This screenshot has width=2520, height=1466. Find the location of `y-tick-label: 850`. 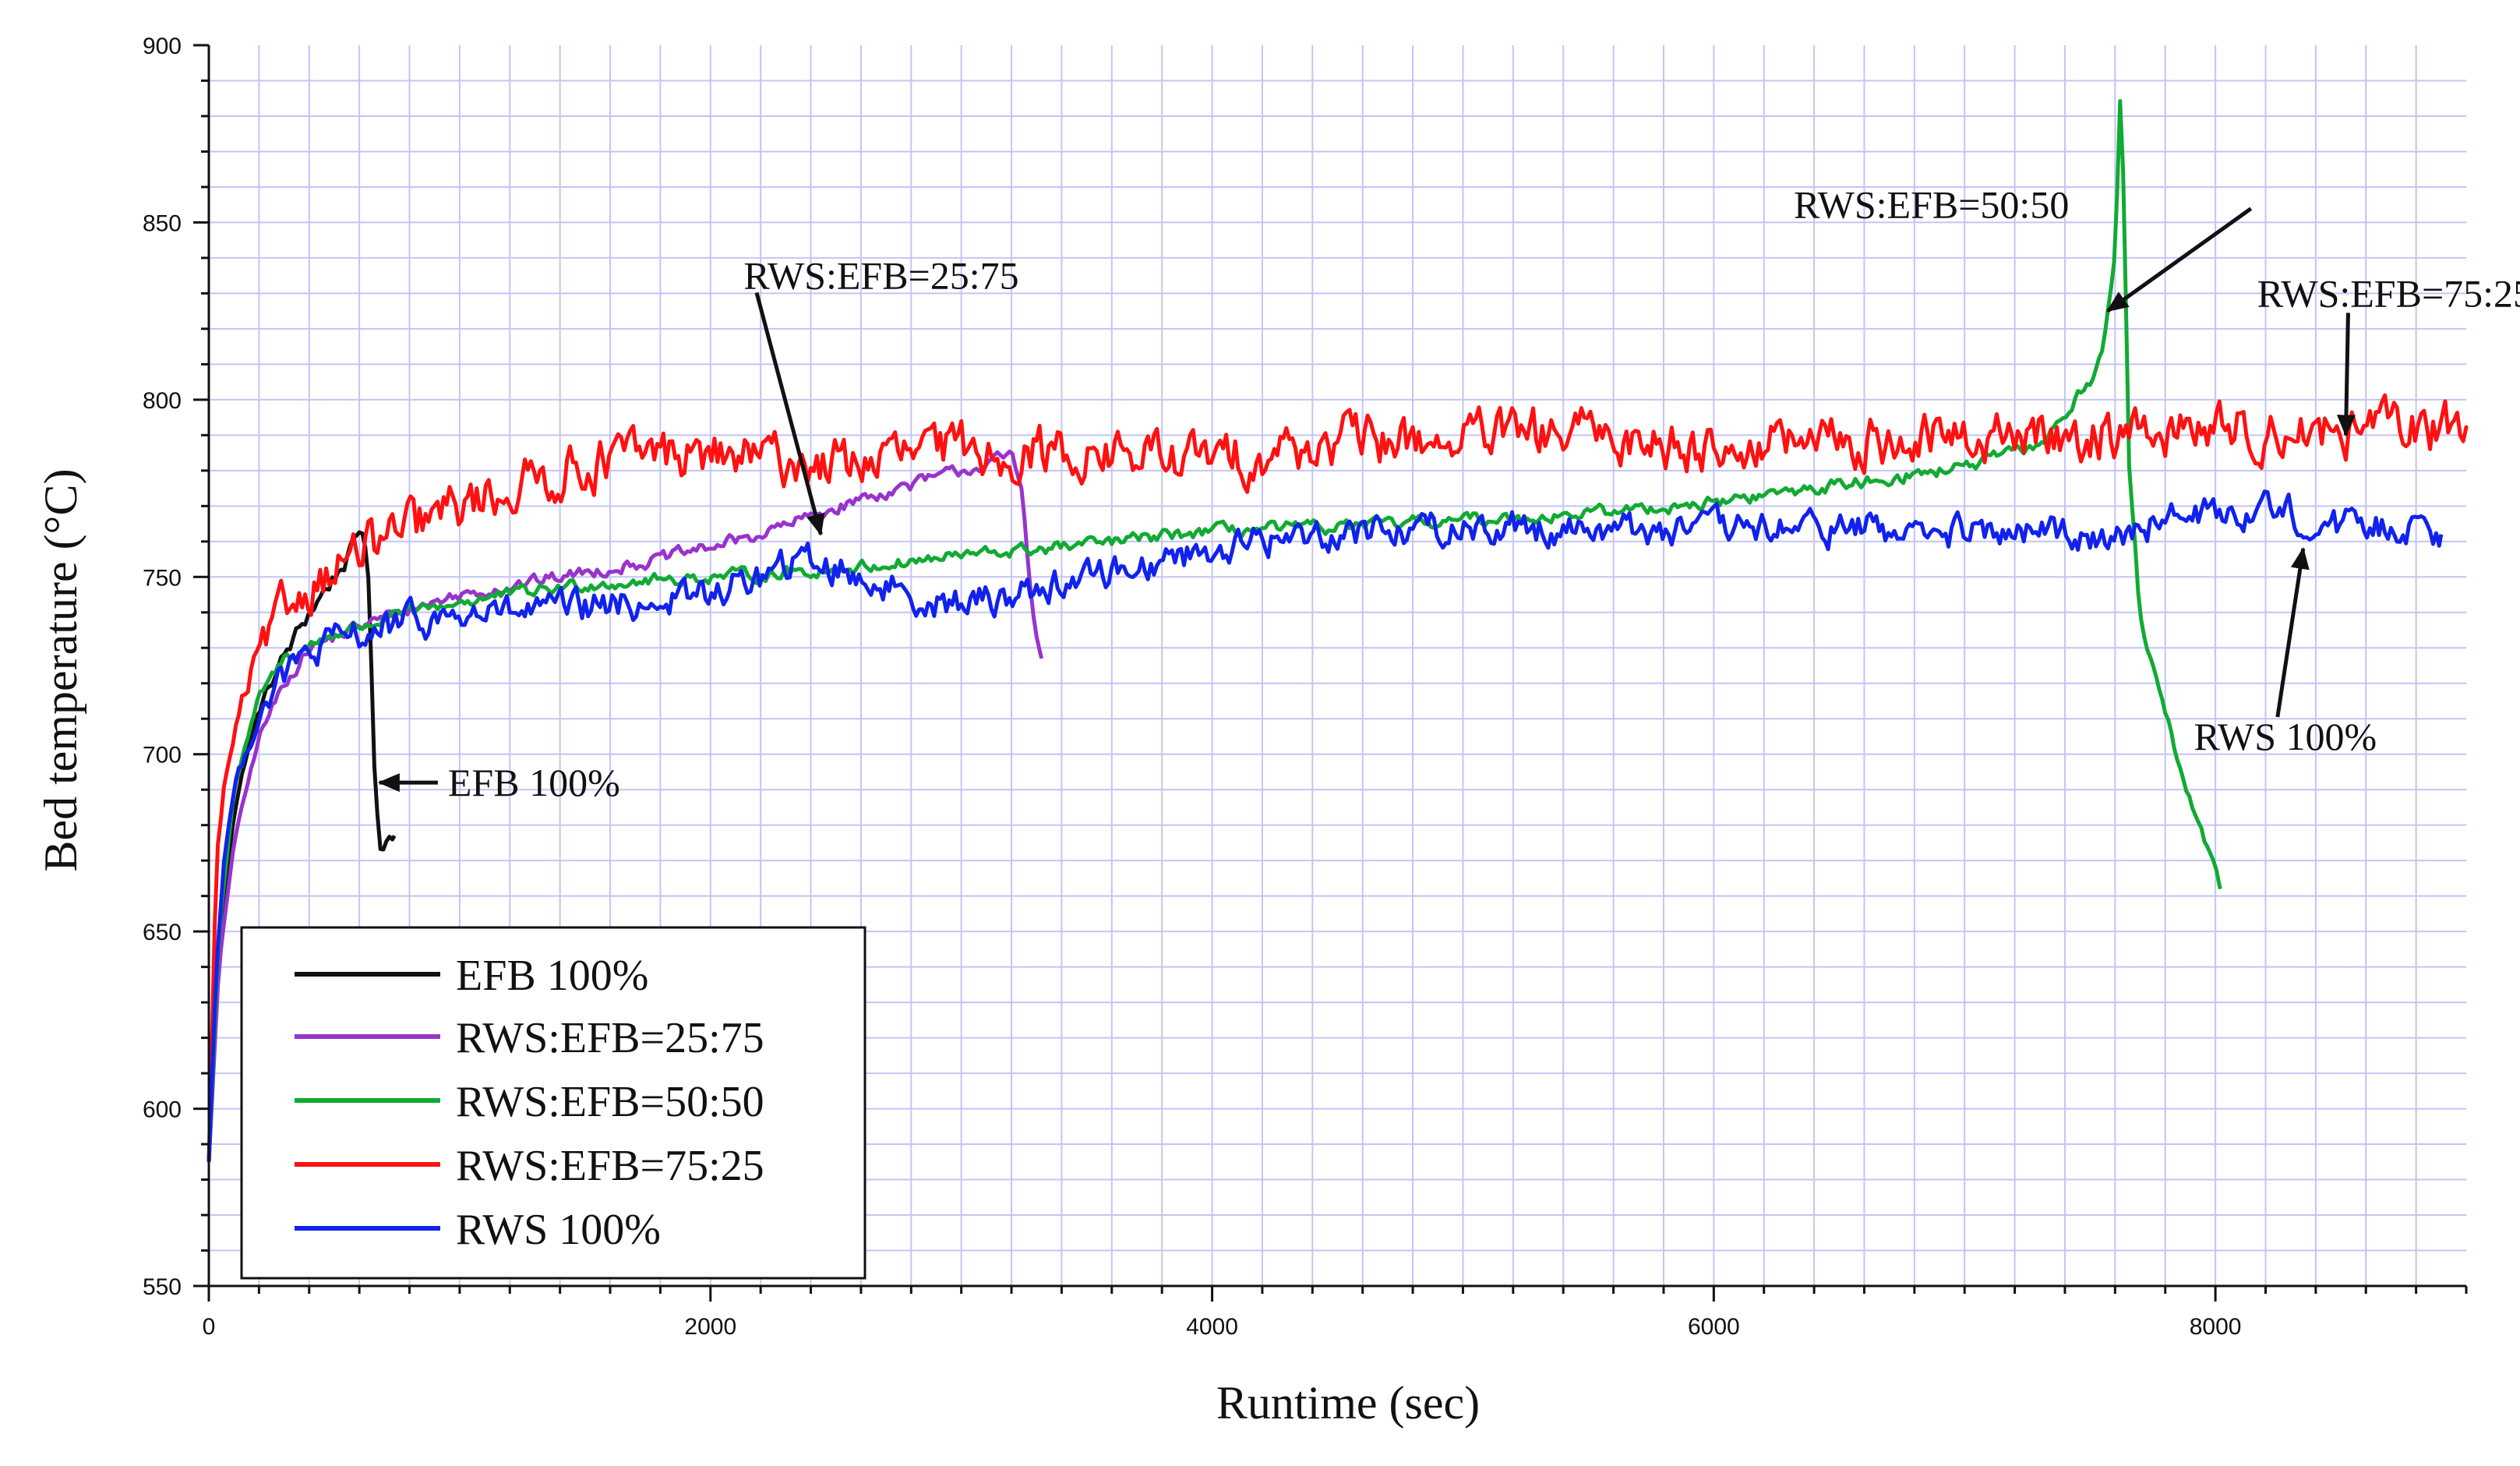

y-tick-label: 850 is located at coordinates (163, 223).